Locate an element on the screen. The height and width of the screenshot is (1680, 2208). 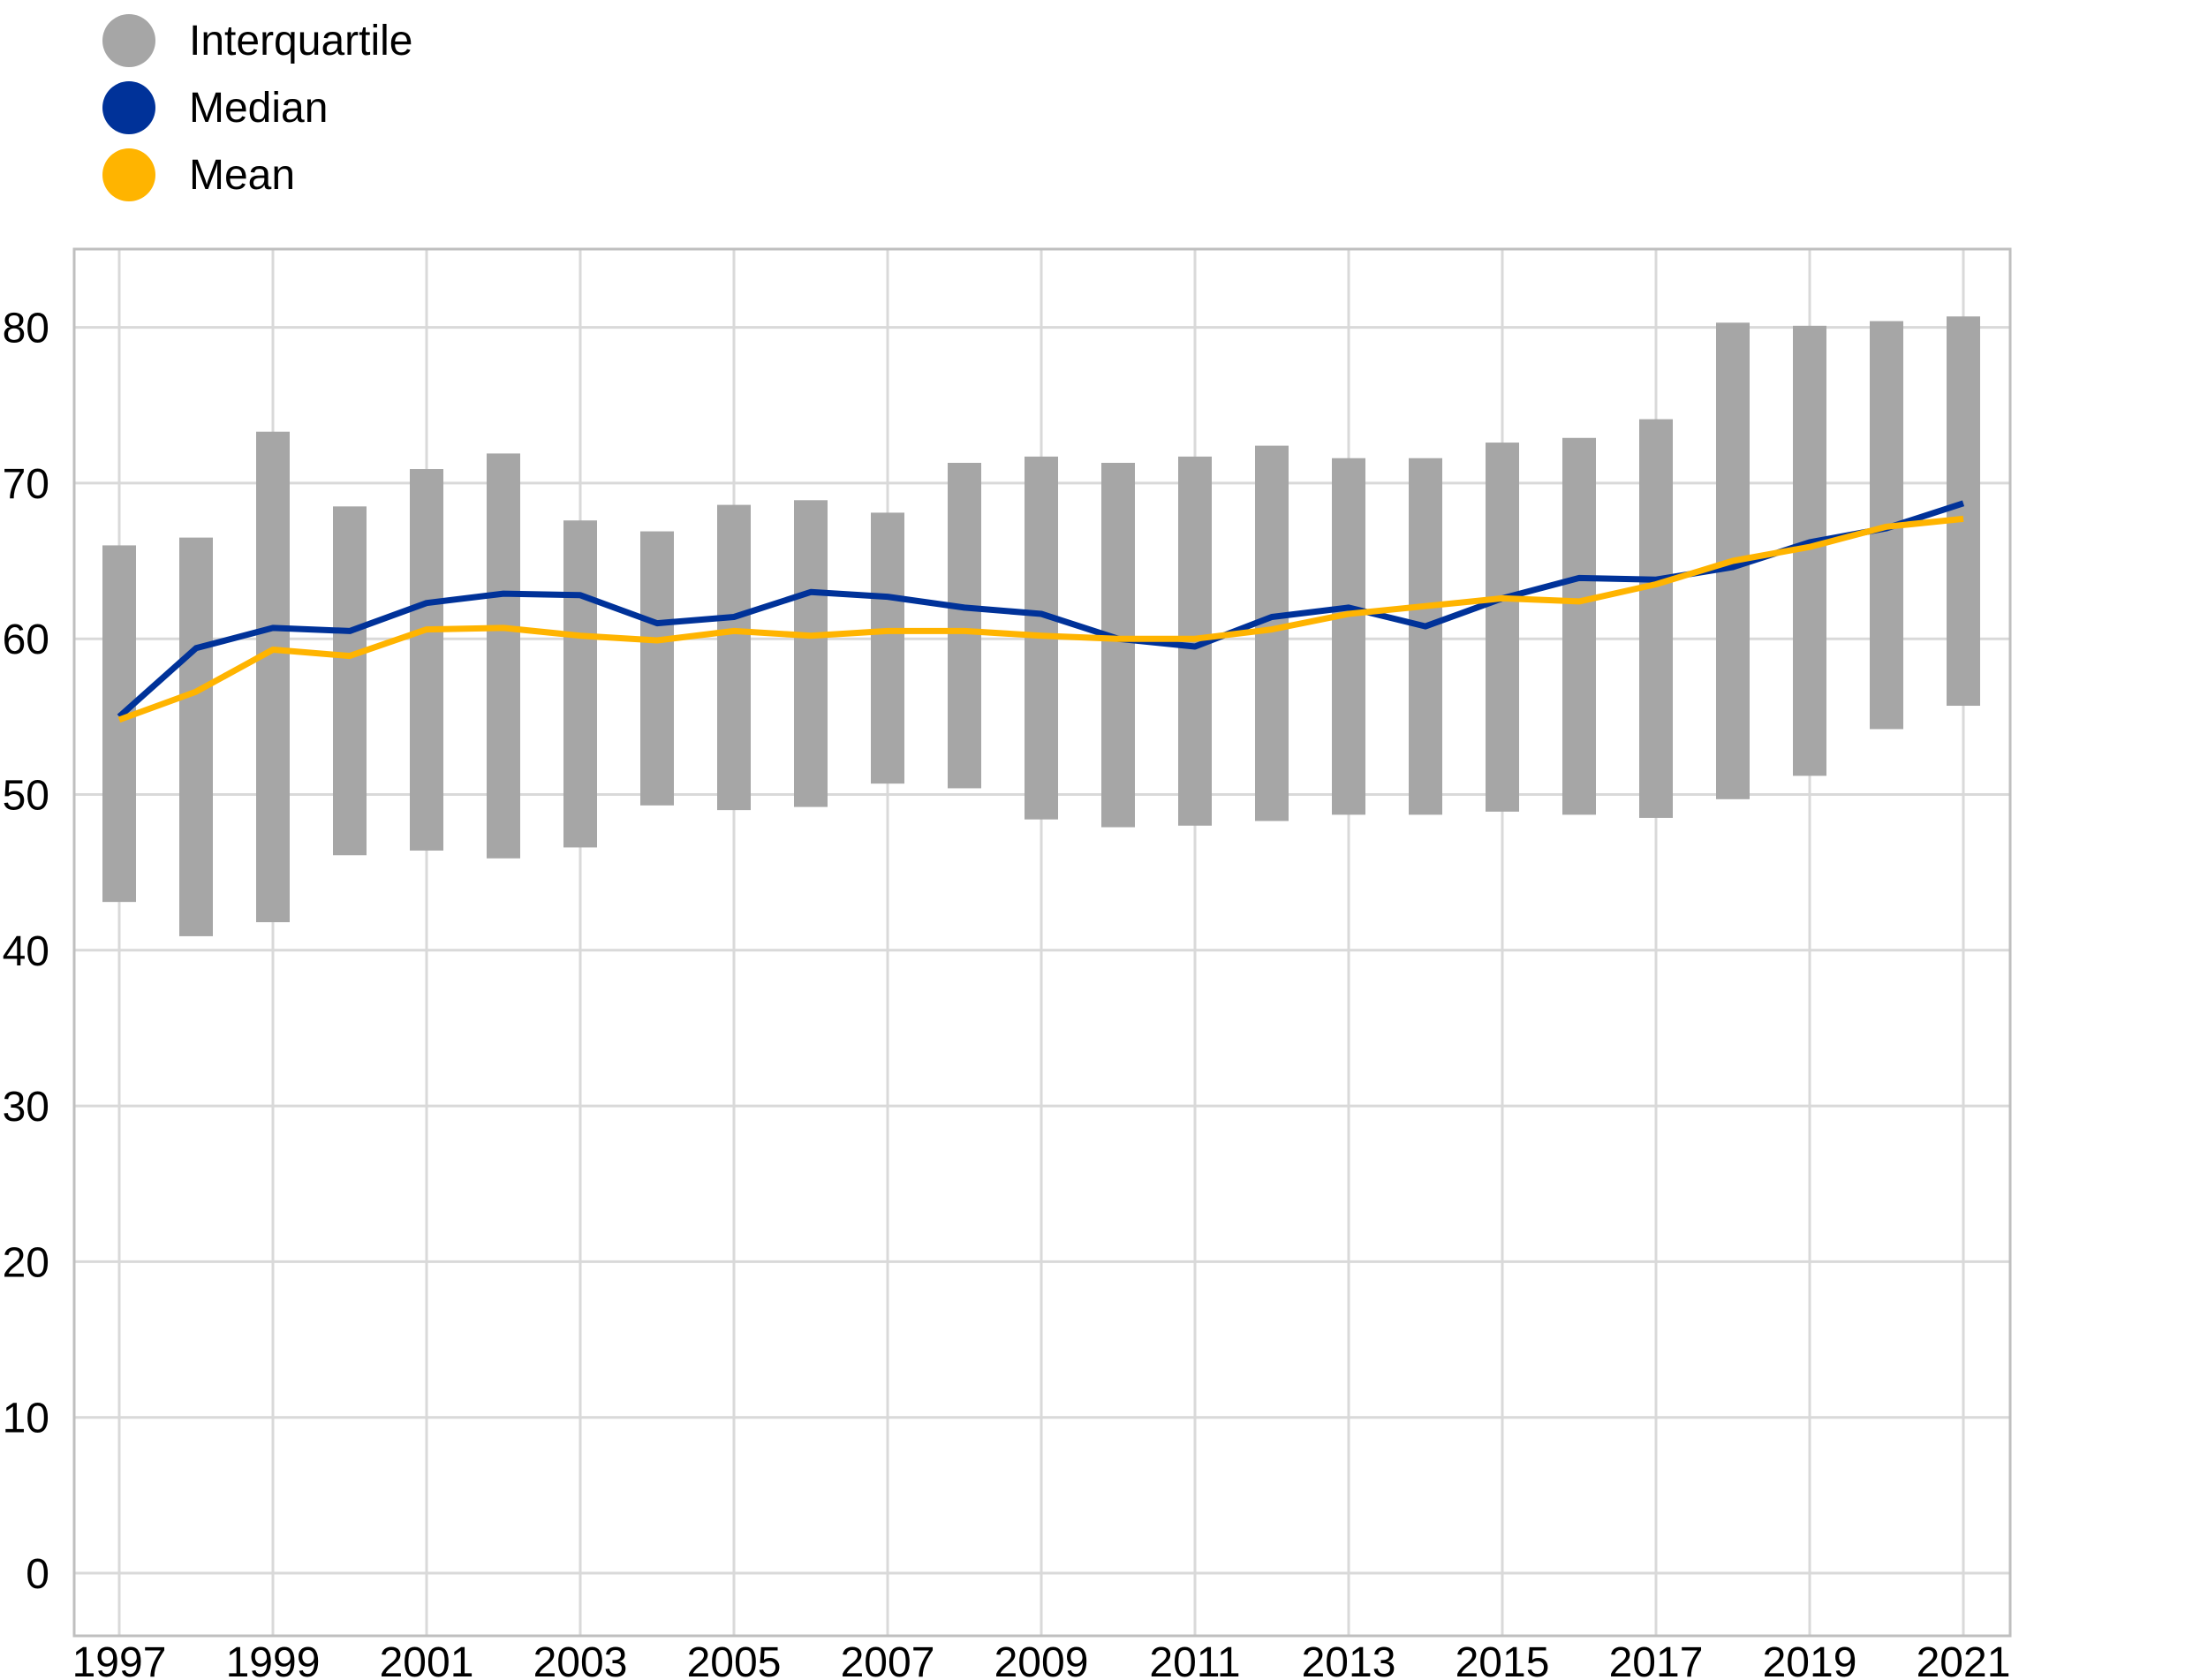
y-tick-label-60: 60 is located at coordinates (26, 640).